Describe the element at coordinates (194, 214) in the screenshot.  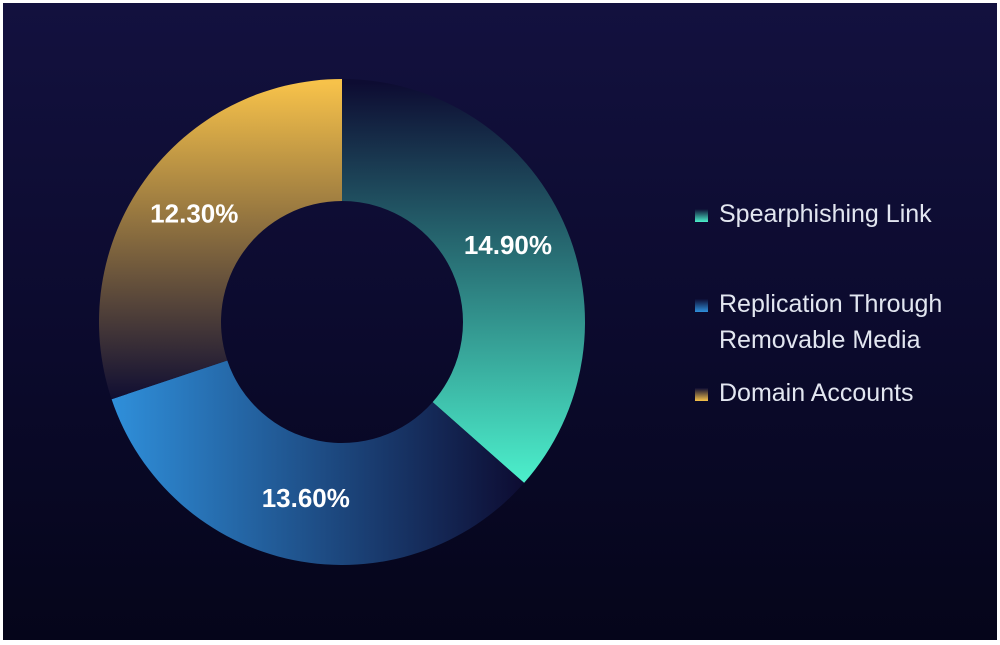
I see `data-label: 12.30%` at that location.